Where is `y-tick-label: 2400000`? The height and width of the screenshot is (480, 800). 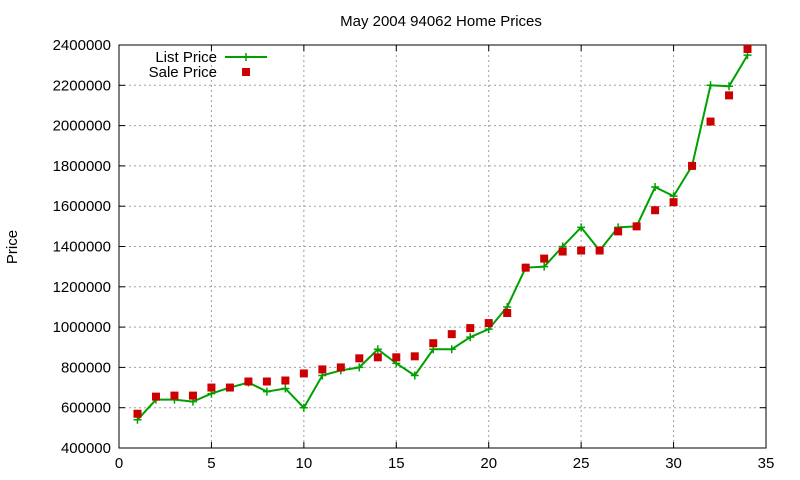 y-tick-label: 2400000 is located at coordinates (82, 45).